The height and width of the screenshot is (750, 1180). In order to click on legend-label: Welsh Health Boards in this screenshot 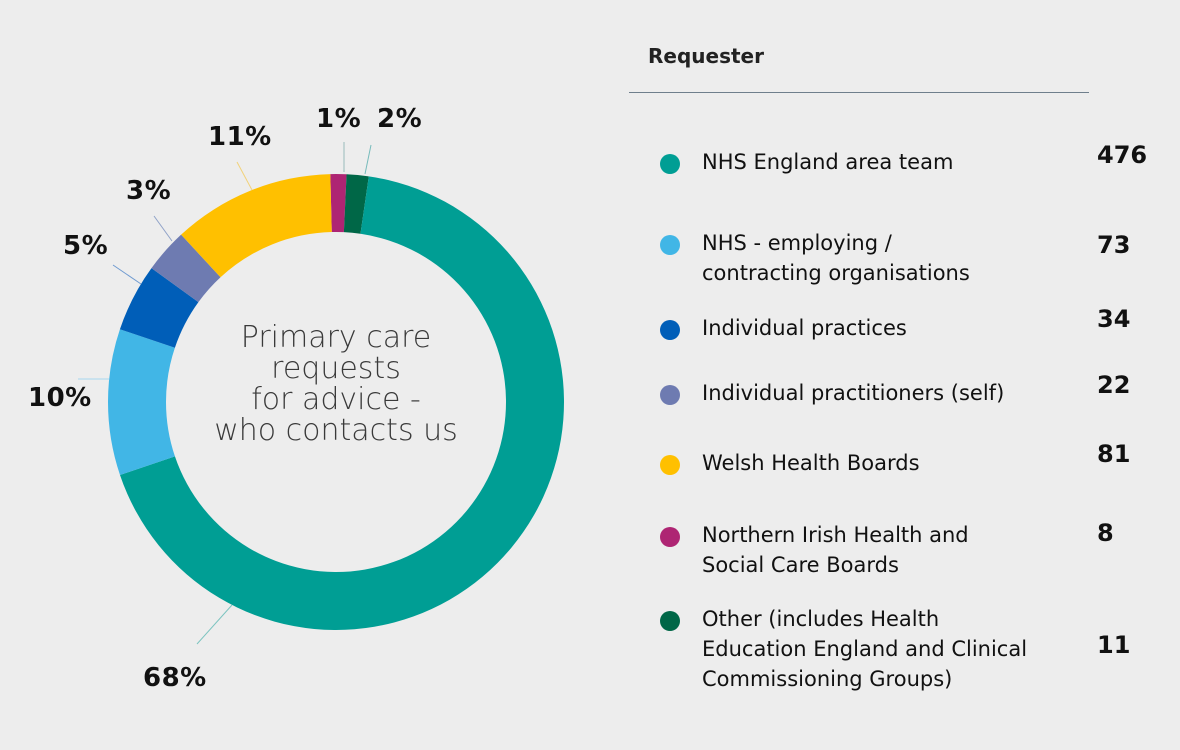, I will do `click(811, 463)`.